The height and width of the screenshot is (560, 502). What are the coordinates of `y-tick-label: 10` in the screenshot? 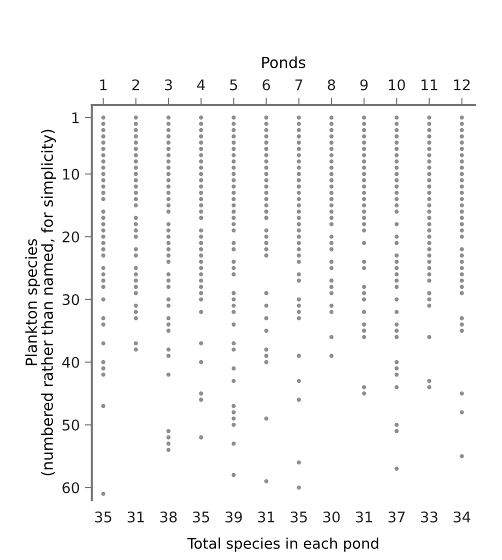 It's located at (71, 174).